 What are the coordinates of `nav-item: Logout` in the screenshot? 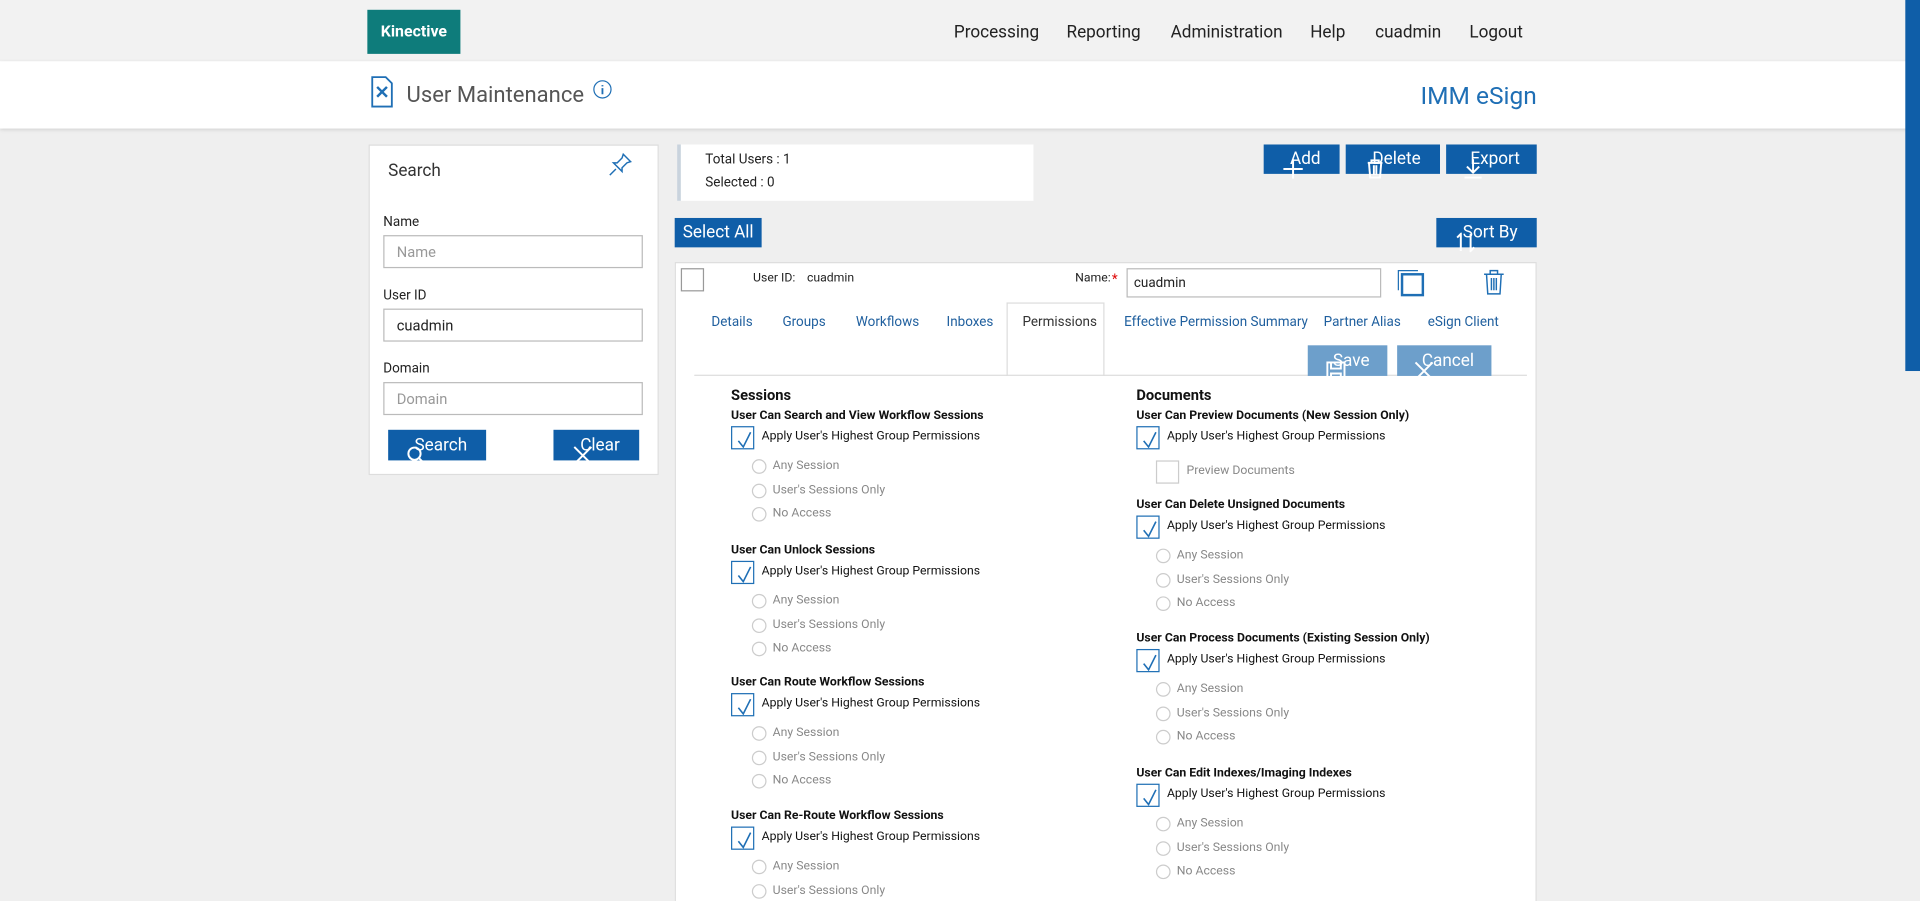 It's located at (1496, 32).